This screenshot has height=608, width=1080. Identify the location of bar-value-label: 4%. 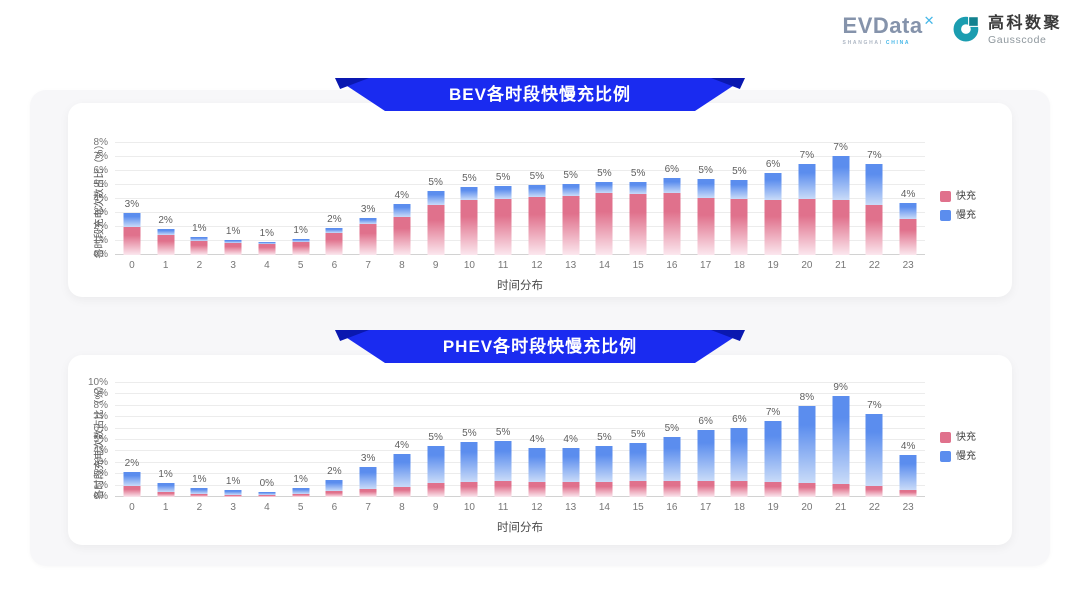
(908, 446).